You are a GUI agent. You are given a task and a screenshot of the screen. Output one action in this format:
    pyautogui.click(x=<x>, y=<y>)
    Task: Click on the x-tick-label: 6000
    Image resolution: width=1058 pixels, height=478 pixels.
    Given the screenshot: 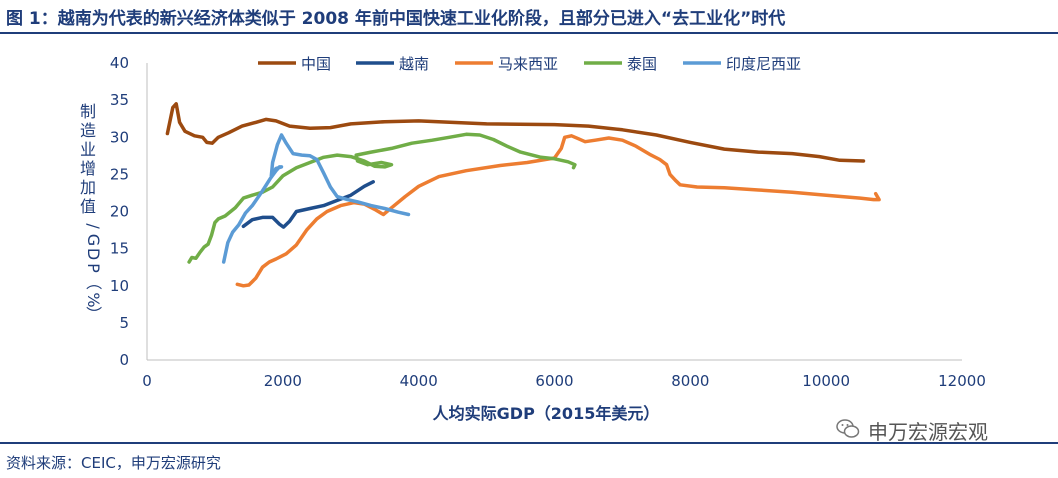 What is the action you would take?
    pyautogui.click(x=554, y=381)
    